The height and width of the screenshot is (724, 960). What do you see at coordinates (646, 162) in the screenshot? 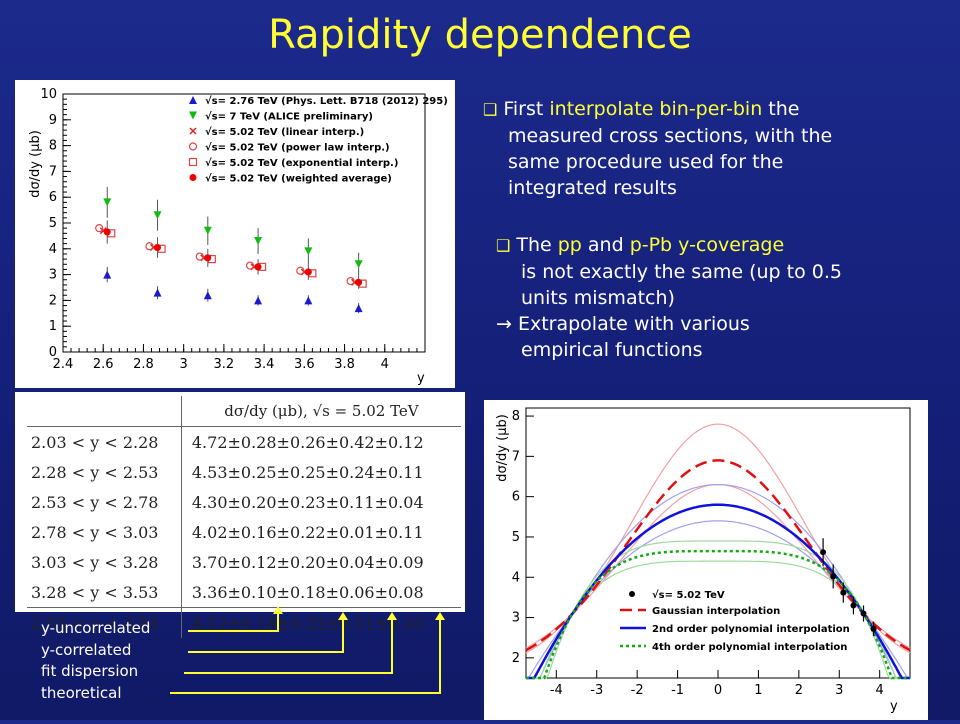
I see `bullet1-line3: same procedure used for the` at bounding box center [646, 162].